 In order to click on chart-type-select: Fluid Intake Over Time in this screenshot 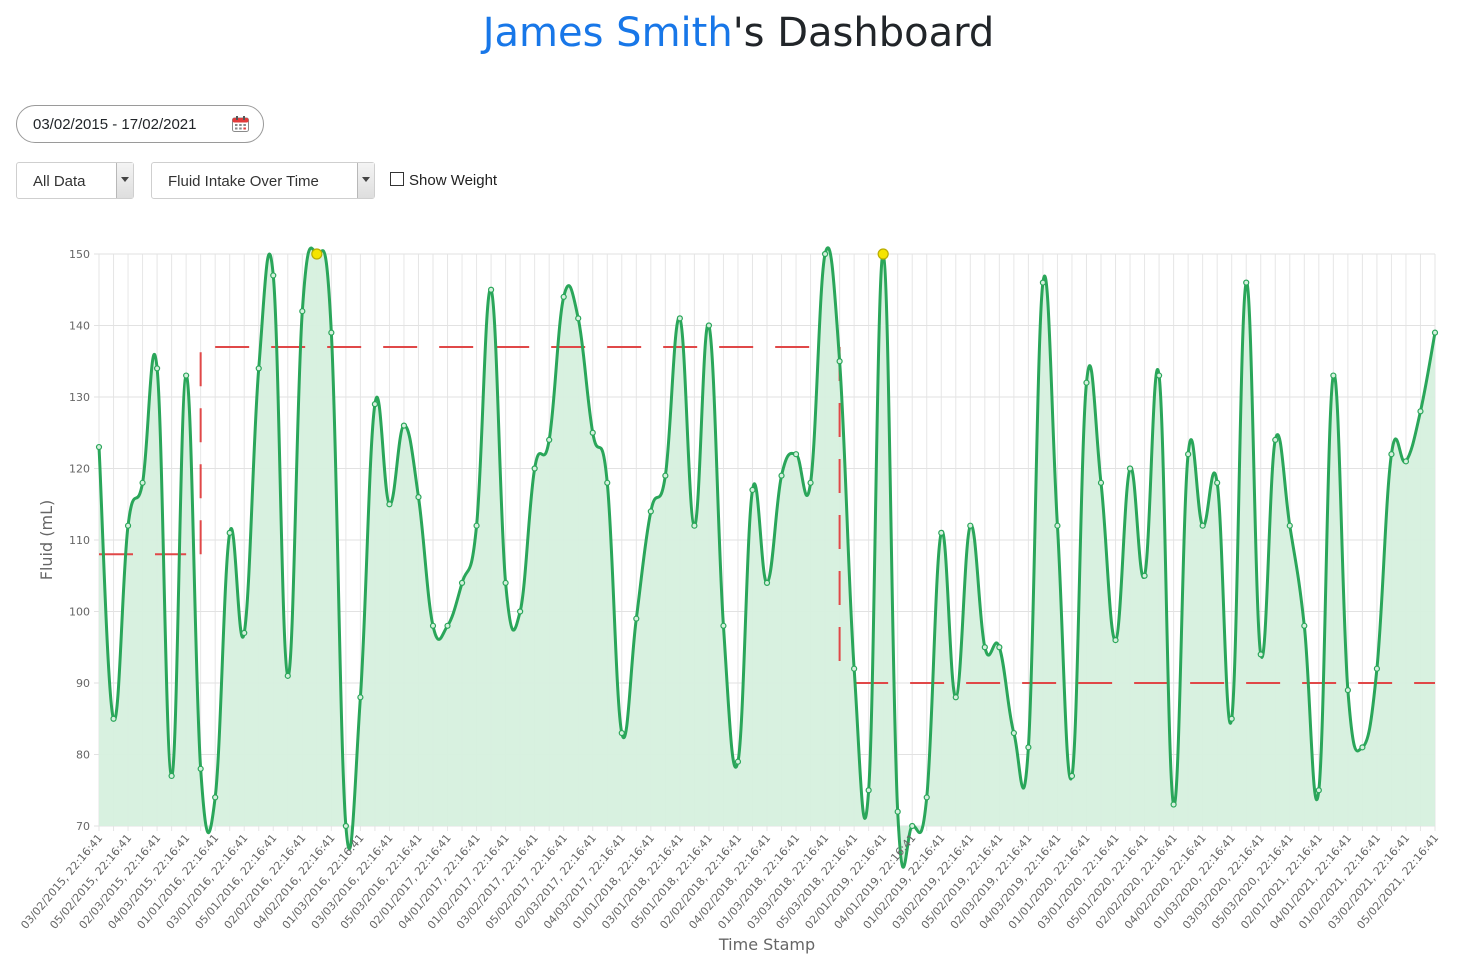, I will do `click(263, 180)`.